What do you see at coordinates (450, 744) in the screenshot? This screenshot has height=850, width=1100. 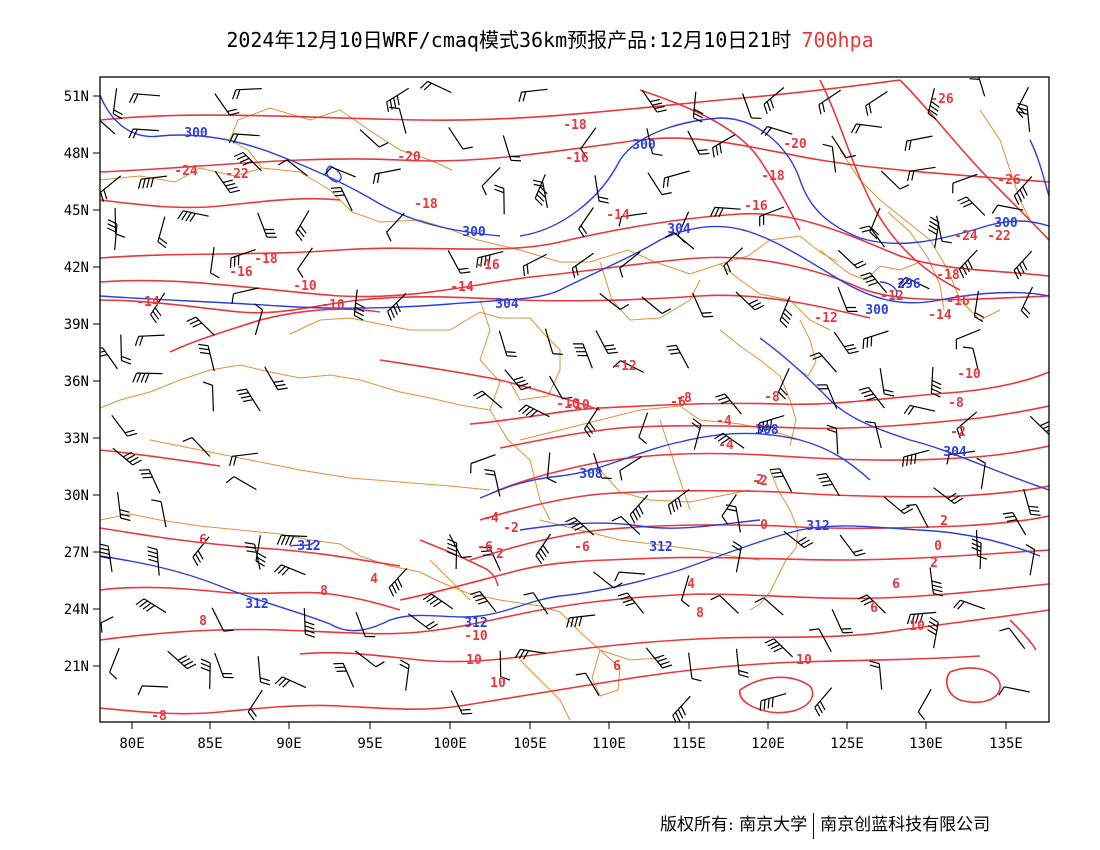 I see `lon-label: 100E` at bounding box center [450, 744].